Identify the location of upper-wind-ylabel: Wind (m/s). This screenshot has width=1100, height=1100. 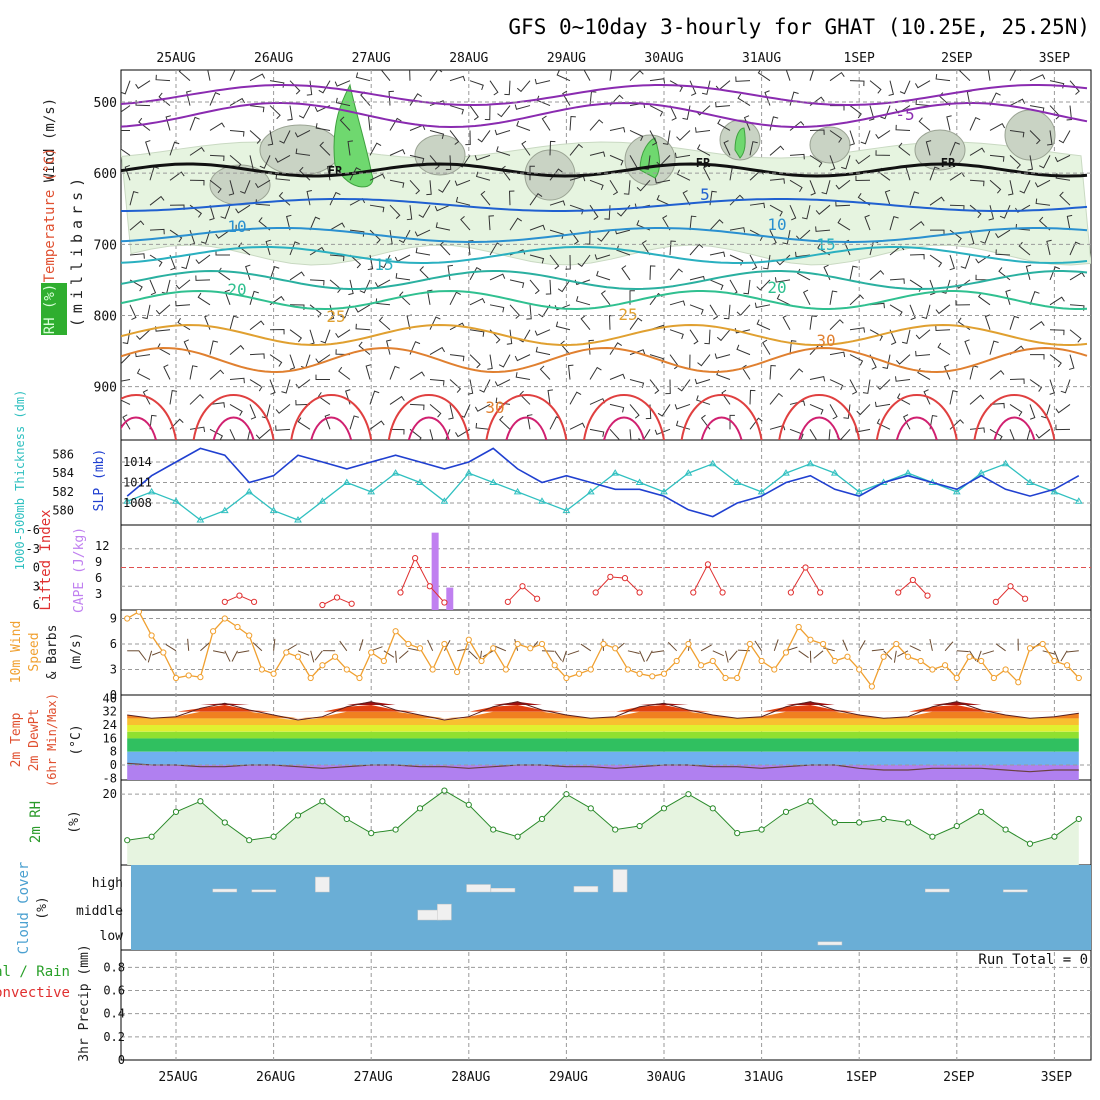
(50, 140).